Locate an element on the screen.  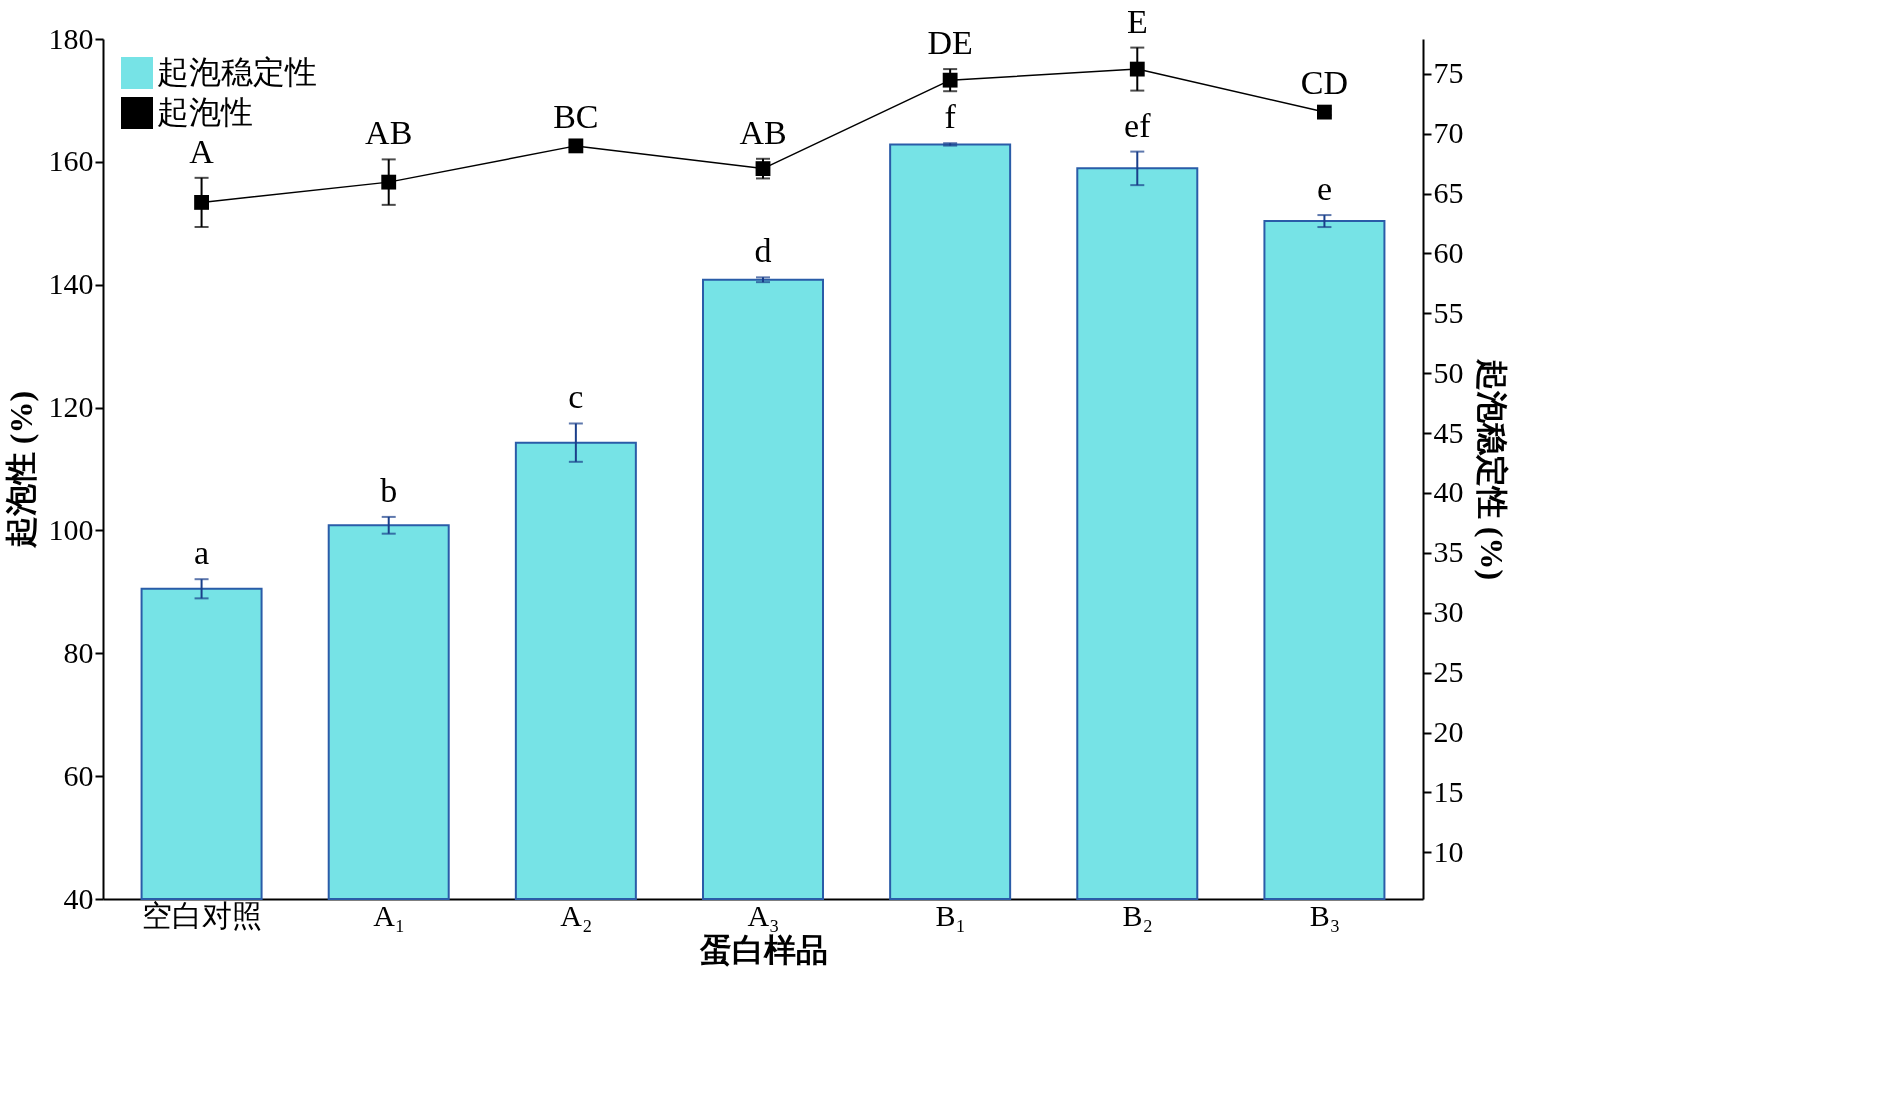
x-tick-label: B₃ is located at coordinates (1325, 915).